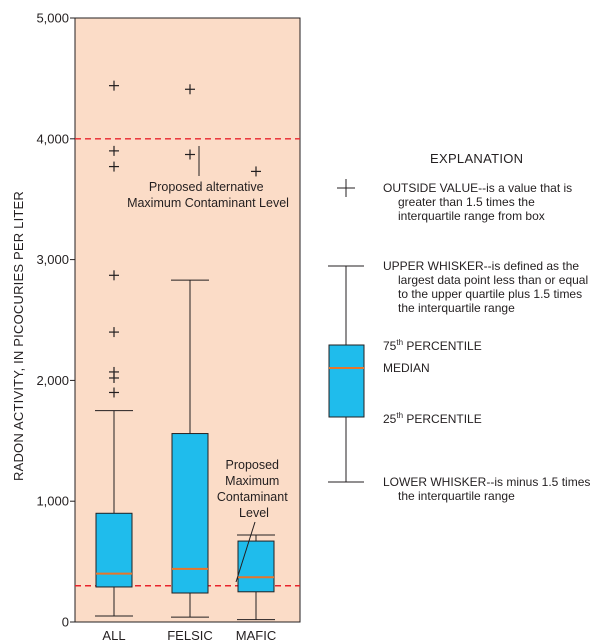  What do you see at coordinates (18, 336) in the screenshot?
I see `y-axis-label: RADON ACTIVITY, IN PICOCURIES PER LITER` at bounding box center [18, 336].